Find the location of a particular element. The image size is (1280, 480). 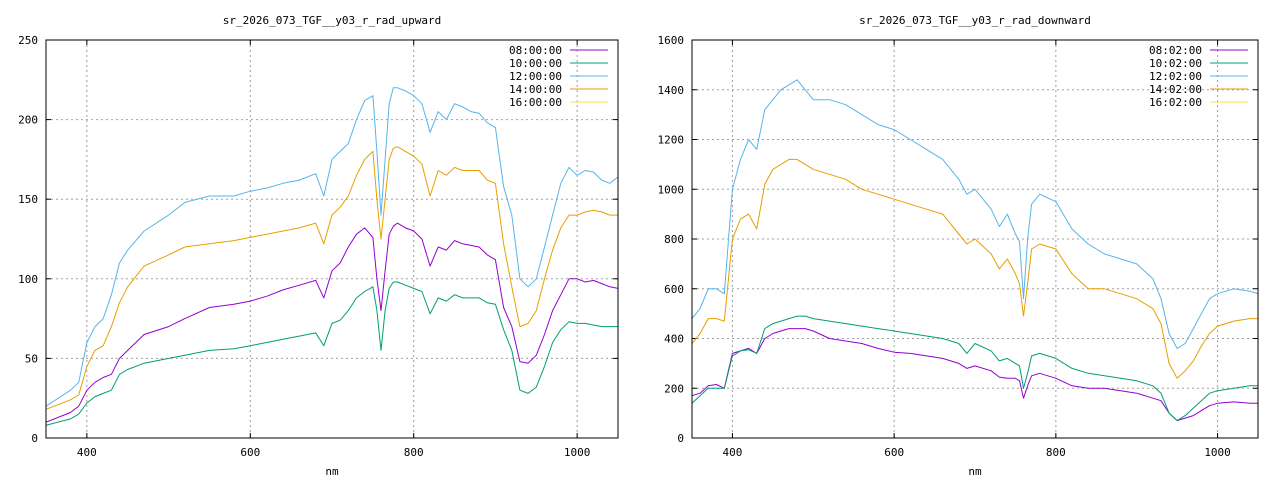

y-tick-label: 800 is located at coordinates (674, 239).